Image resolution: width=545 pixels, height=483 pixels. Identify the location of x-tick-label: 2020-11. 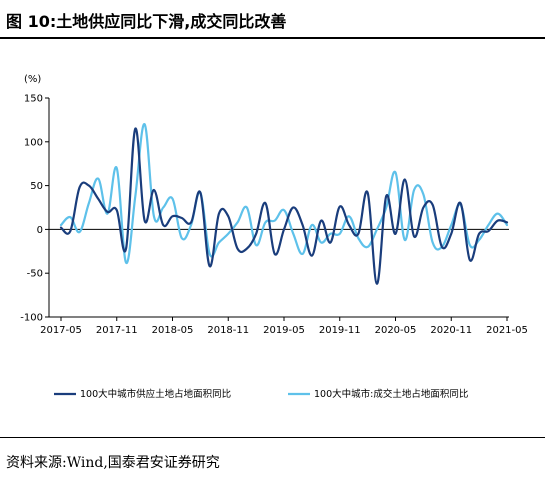
(451, 330).